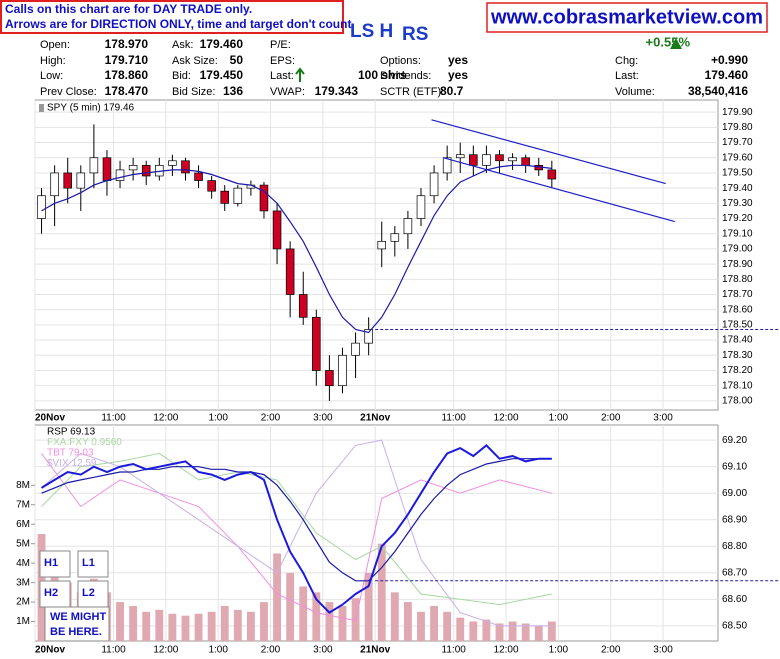 The image size is (780, 659). What do you see at coordinates (296, 520) in the screenshot?
I see `moving-average` at bounding box center [296, 520].